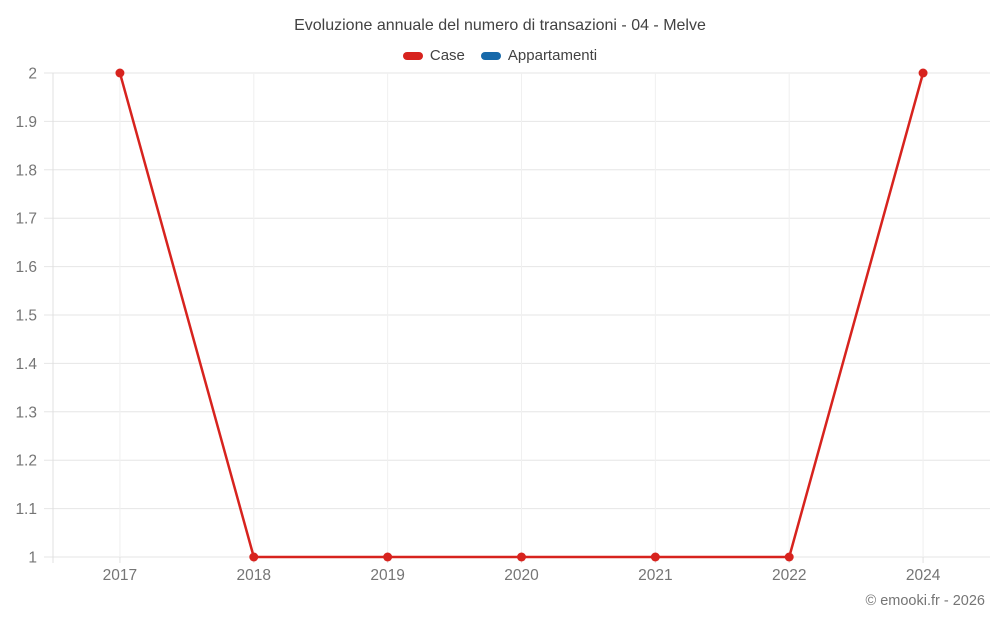 The width and height of the screenshot is (1000, 625). I want to click on legend-item-appartamenti: Appartamenti, so click(539, 55).